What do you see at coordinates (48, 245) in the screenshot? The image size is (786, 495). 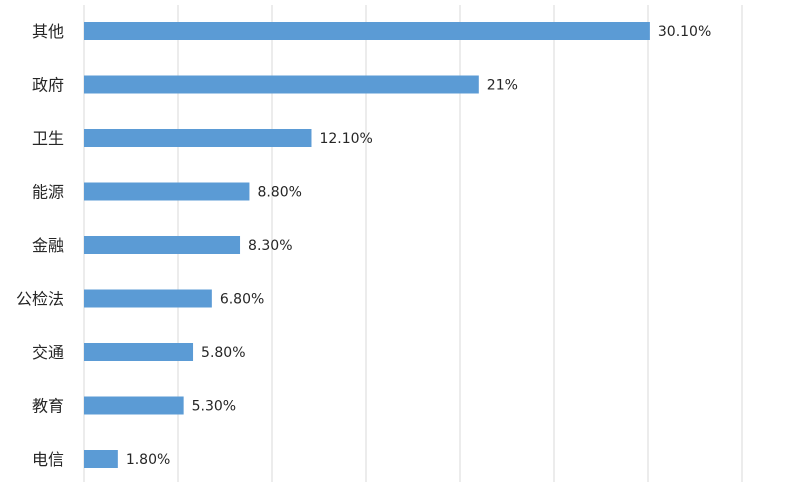 I see `category-label: 金融` at bounding box center [48, 245].